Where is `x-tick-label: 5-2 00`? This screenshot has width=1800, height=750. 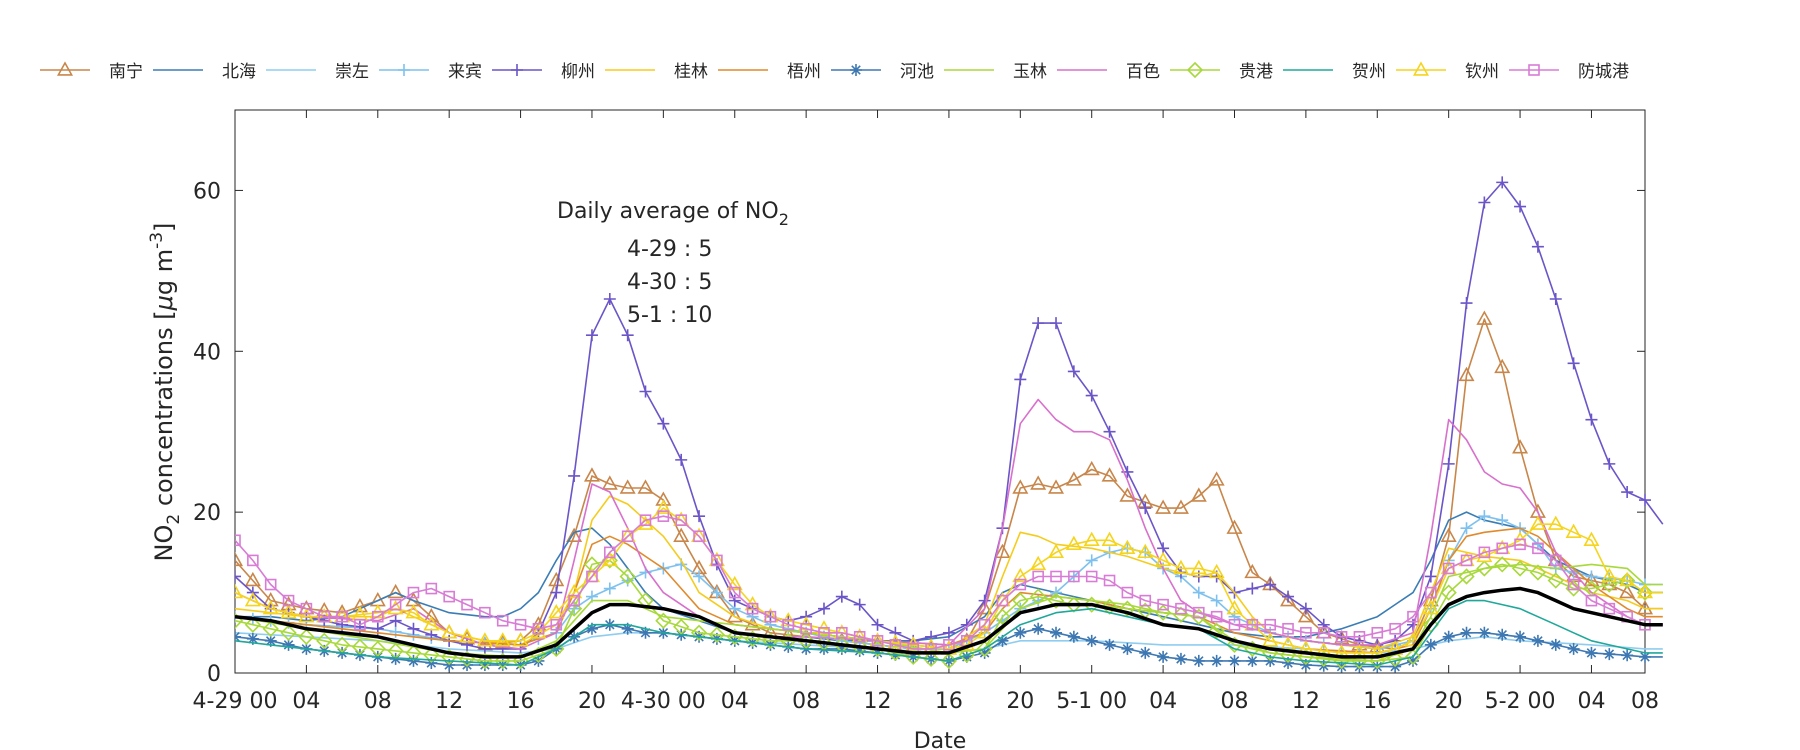 x-tick-label: 5-2 00 is located at coordinates (1520, 701).